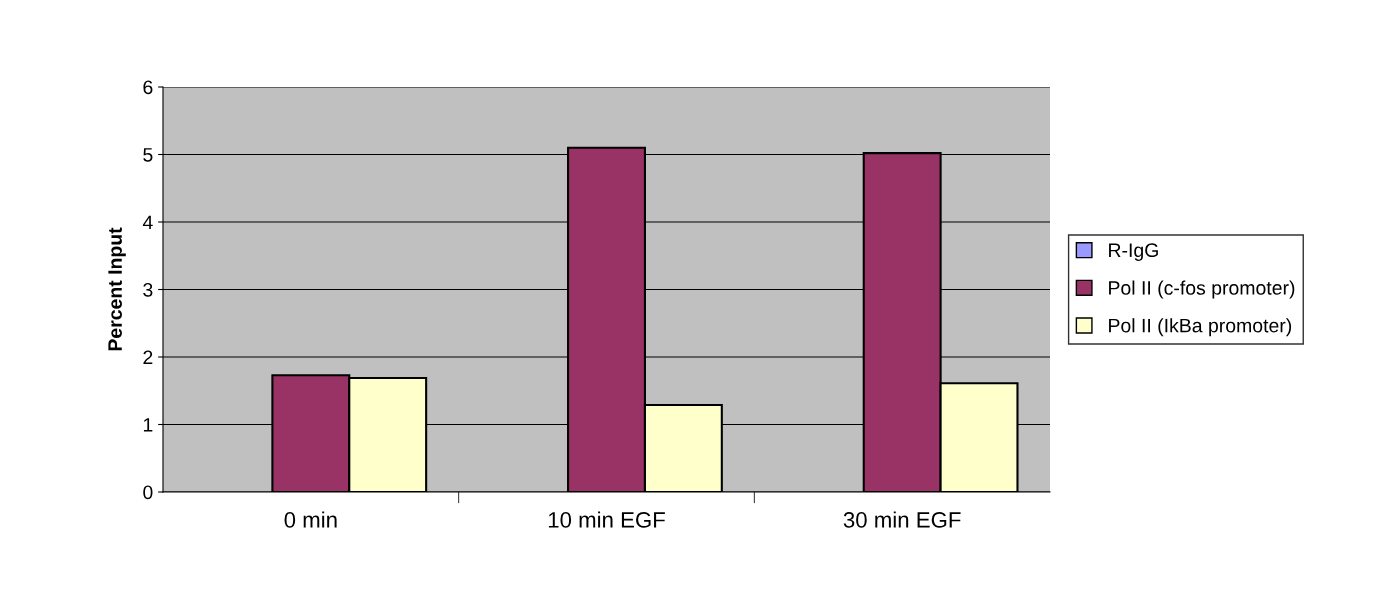  What do you see at coordinates (148, 155) in the screenshot?
I see `y-tick-label: 5` at bounding box center [148, 155].